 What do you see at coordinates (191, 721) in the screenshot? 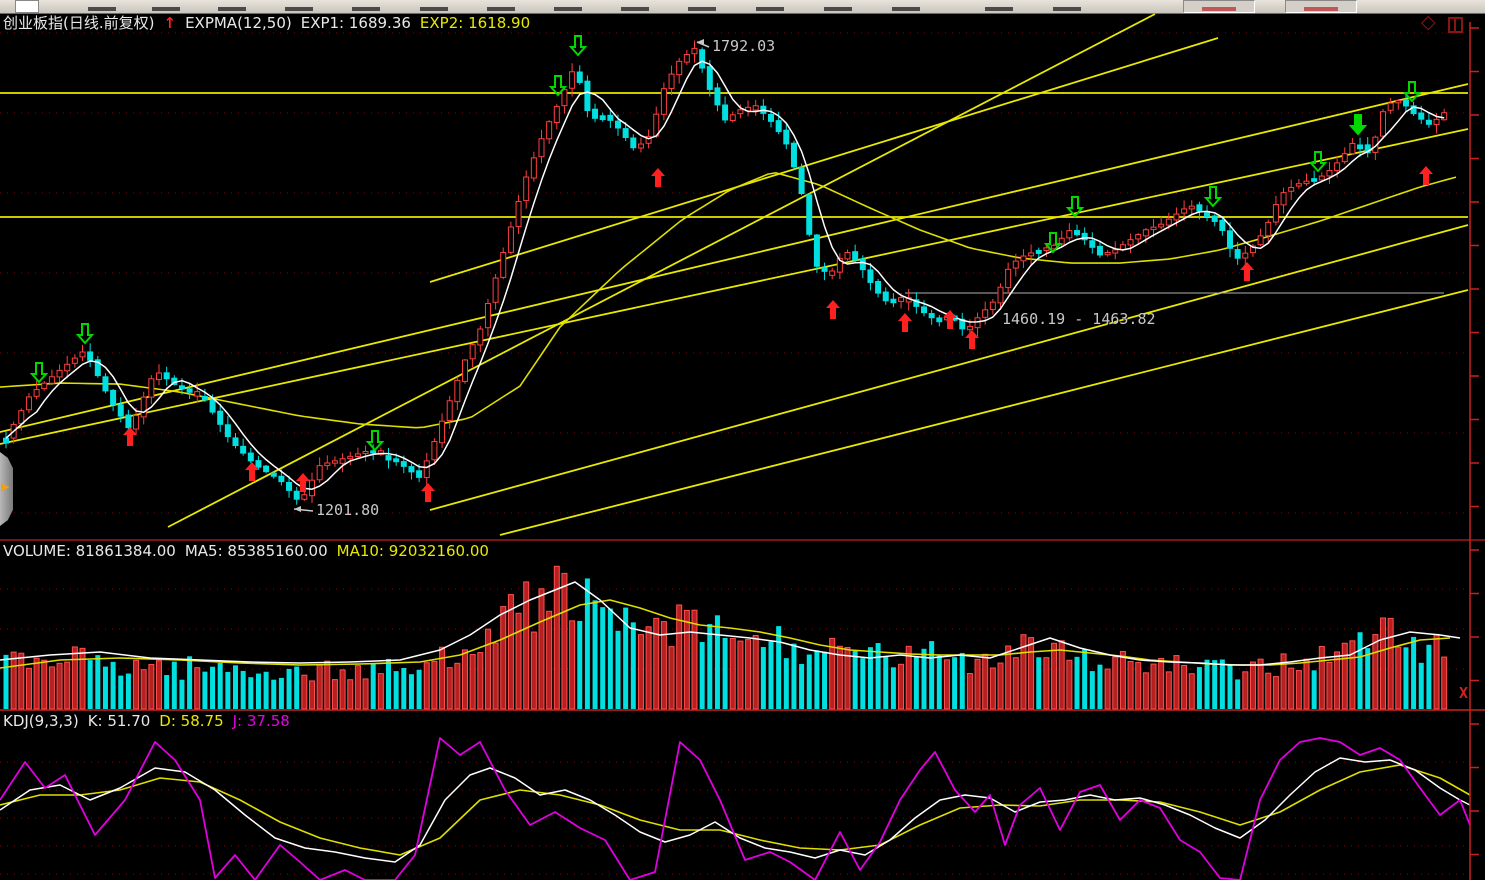
I see `kdj-d-value: D: 58.75` at bounding box center [191, 721].